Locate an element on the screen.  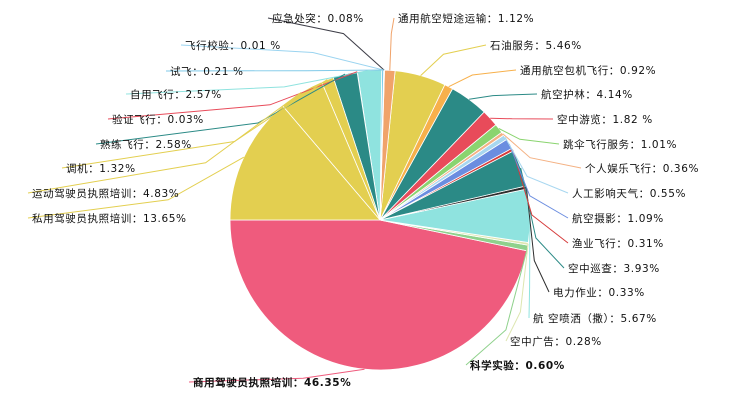
pie-slice is located at coordinates (305, 163).